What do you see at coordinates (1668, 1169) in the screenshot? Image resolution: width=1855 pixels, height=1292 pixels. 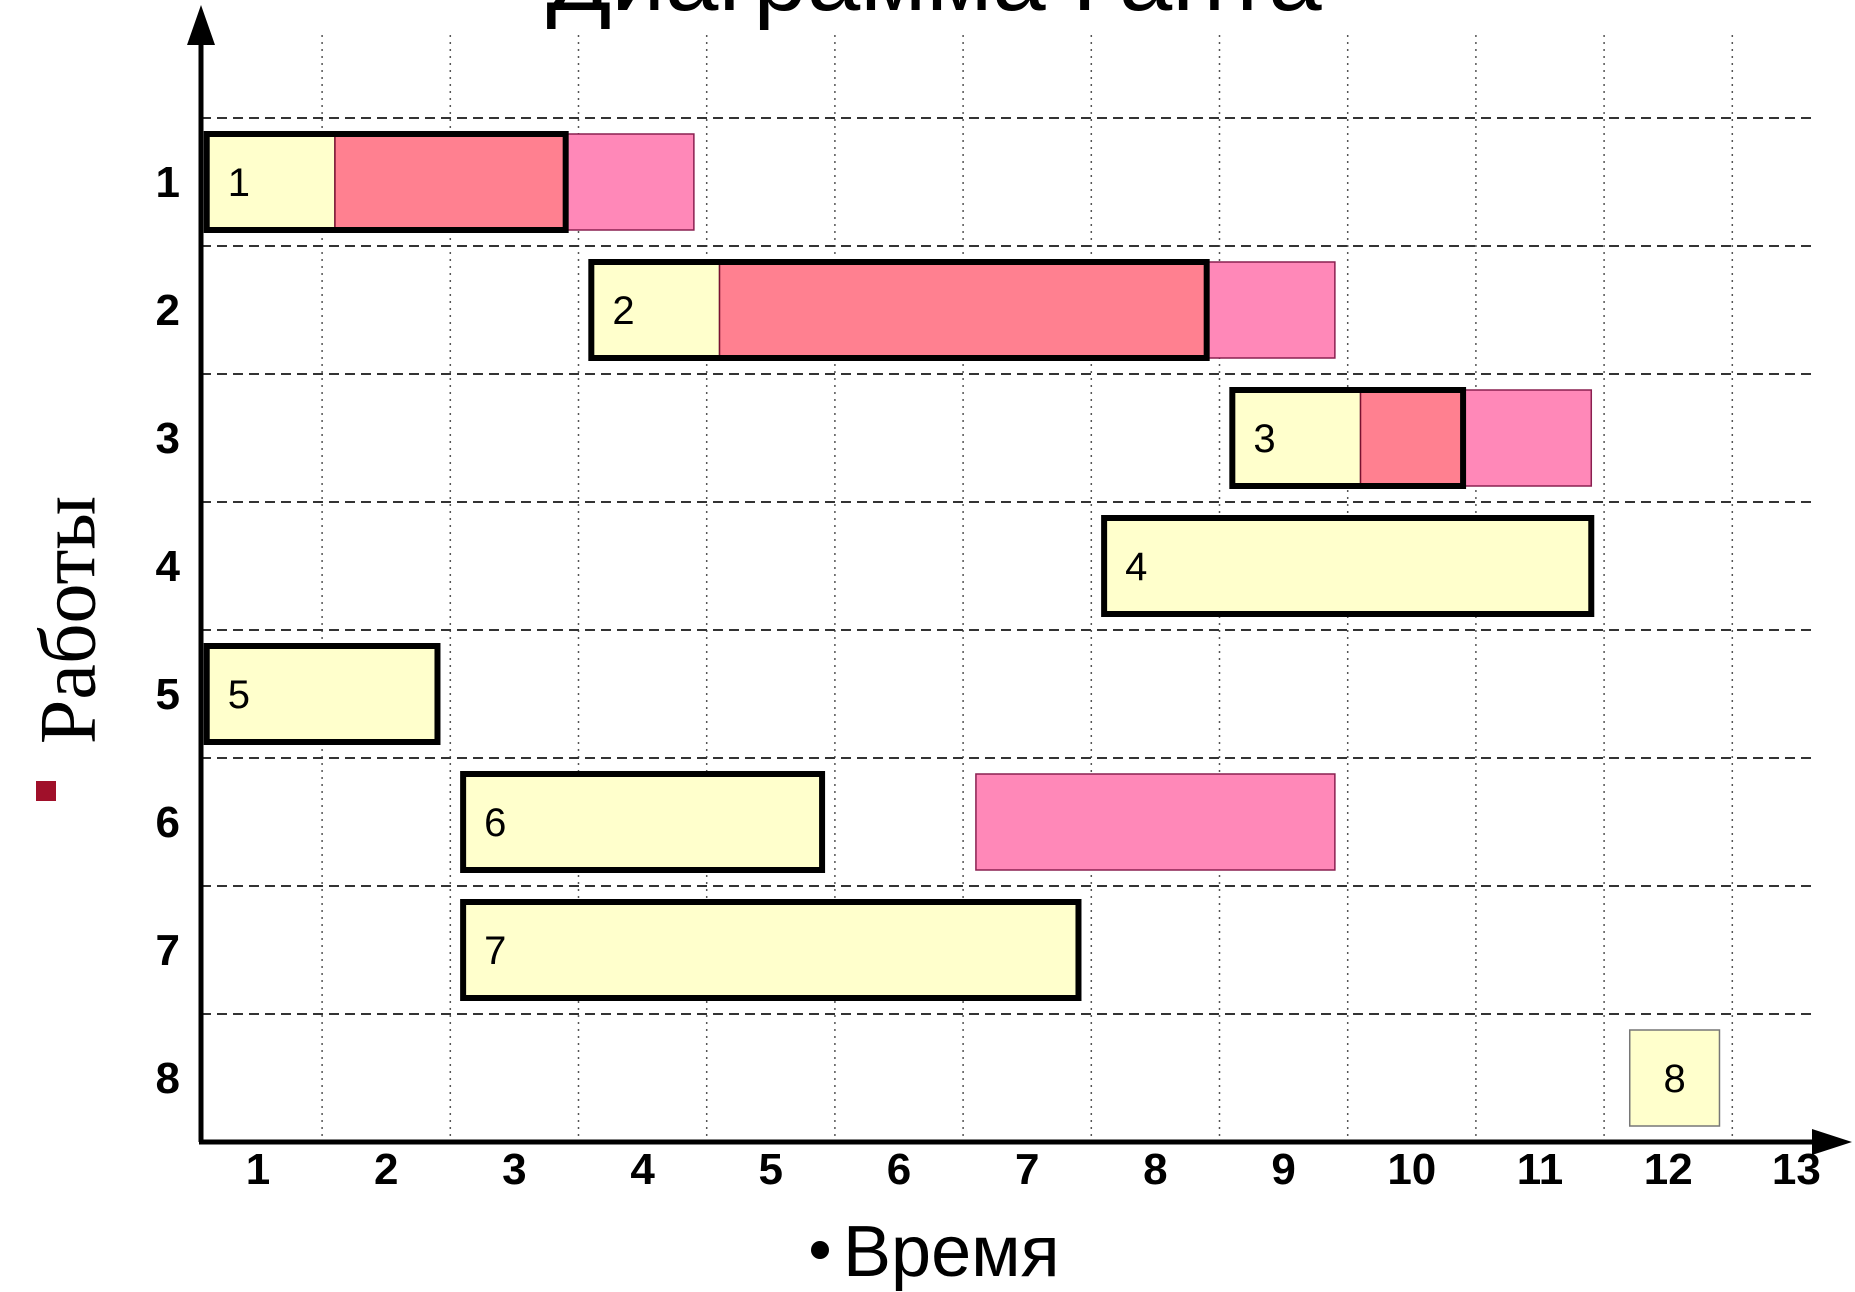 I see `x-tick-label: 12` at bounding box center [1668, 1169].